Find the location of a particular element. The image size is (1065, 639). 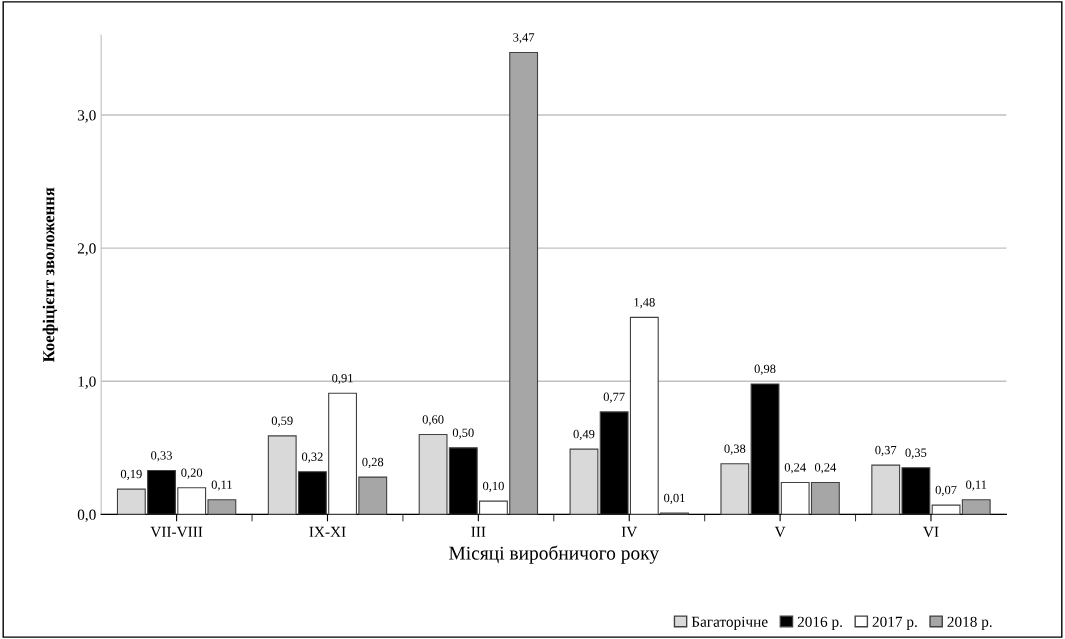

data-label: 0,28 is located at coordinates (373, 463).